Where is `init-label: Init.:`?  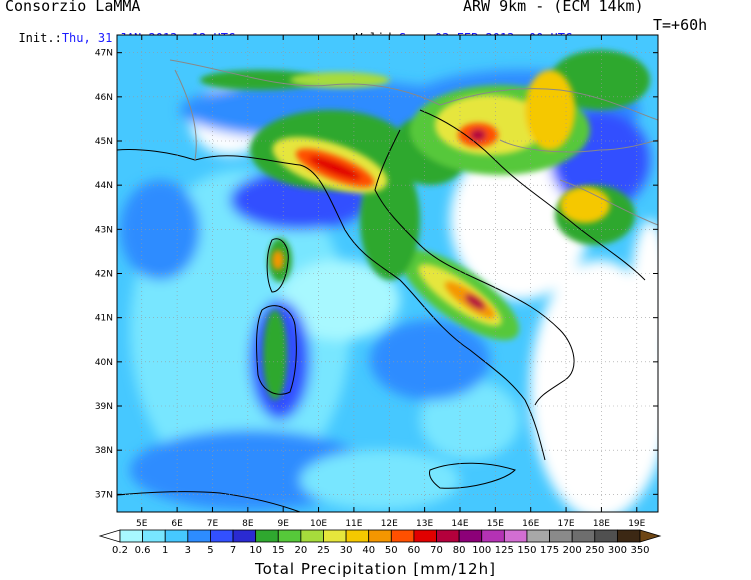
init-label: Init.: is located at coordinates (40, 38).